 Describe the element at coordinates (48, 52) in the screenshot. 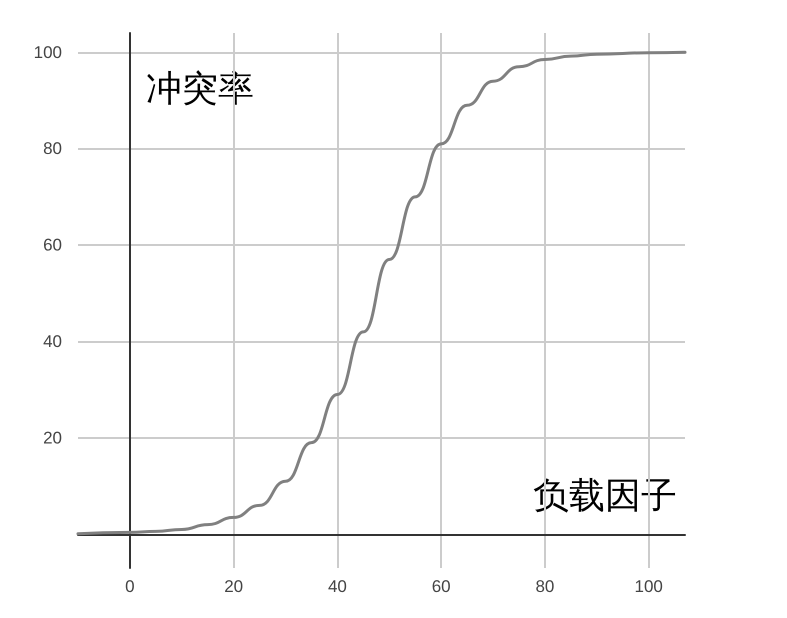

I see `y-tick-label: 100` at that location.